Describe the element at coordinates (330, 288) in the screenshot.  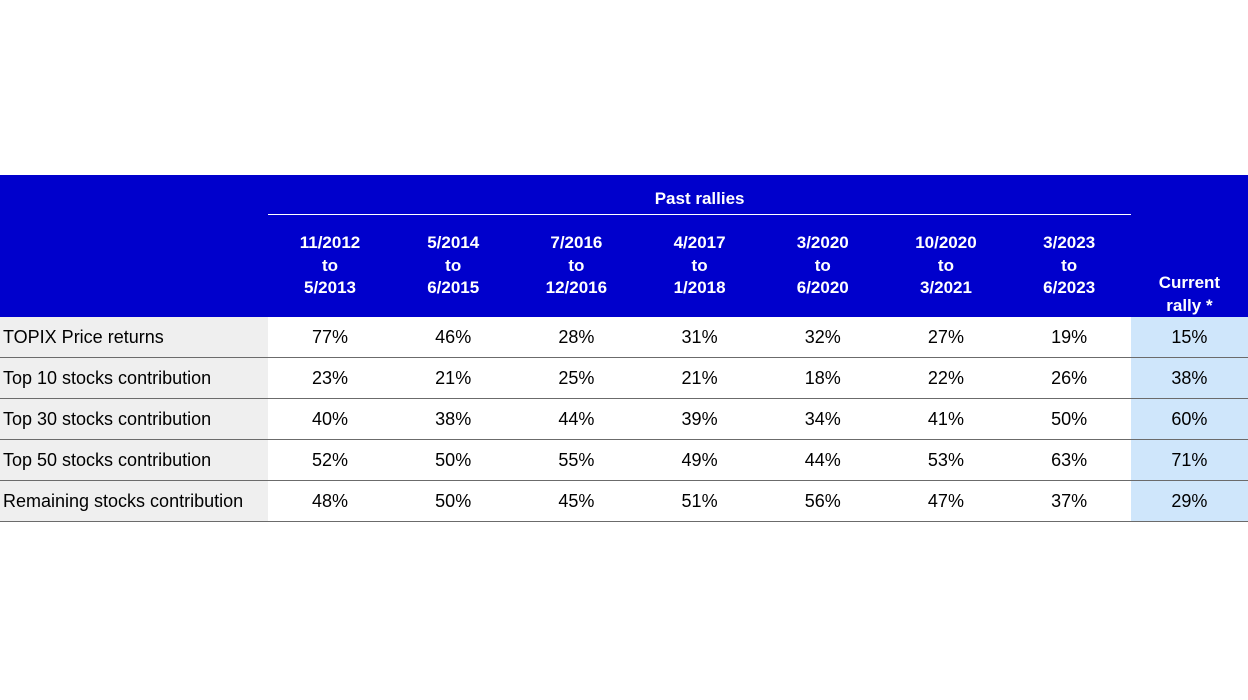
I see `period-header-line: 5/2013` at that location.